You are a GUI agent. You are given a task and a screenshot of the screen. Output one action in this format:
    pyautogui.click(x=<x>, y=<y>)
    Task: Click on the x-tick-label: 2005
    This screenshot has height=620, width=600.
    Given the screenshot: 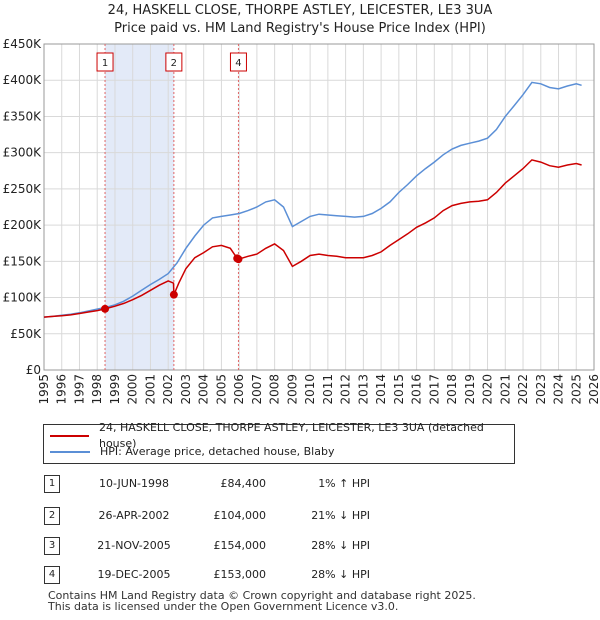 What is the action you would take?
    pyautogui.click(x=221, y=389)
    